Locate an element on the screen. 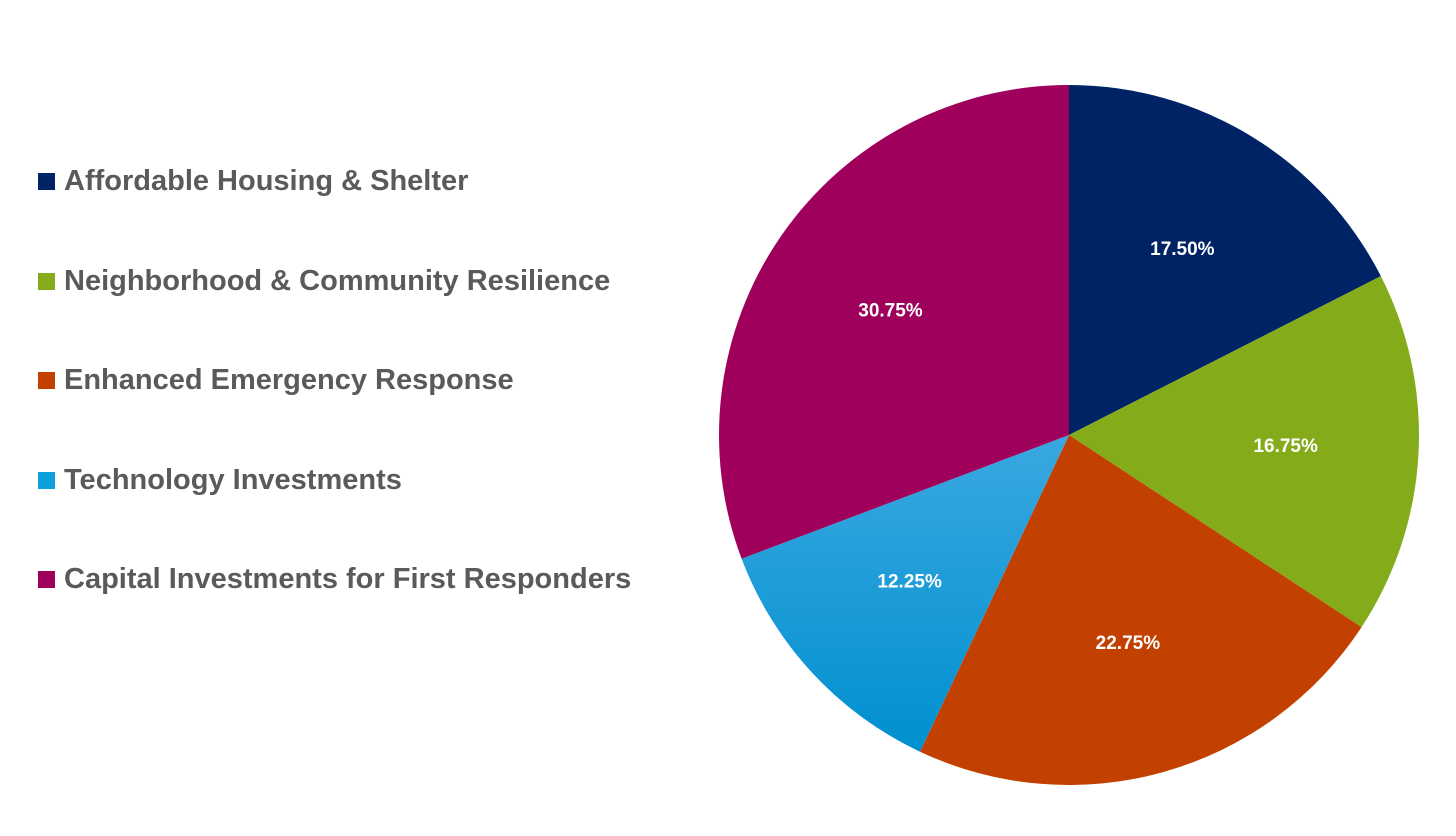 The height and width of the screenshot is (836, 1456). pie-slice-technology-investments is located at coordinates (905, 593).